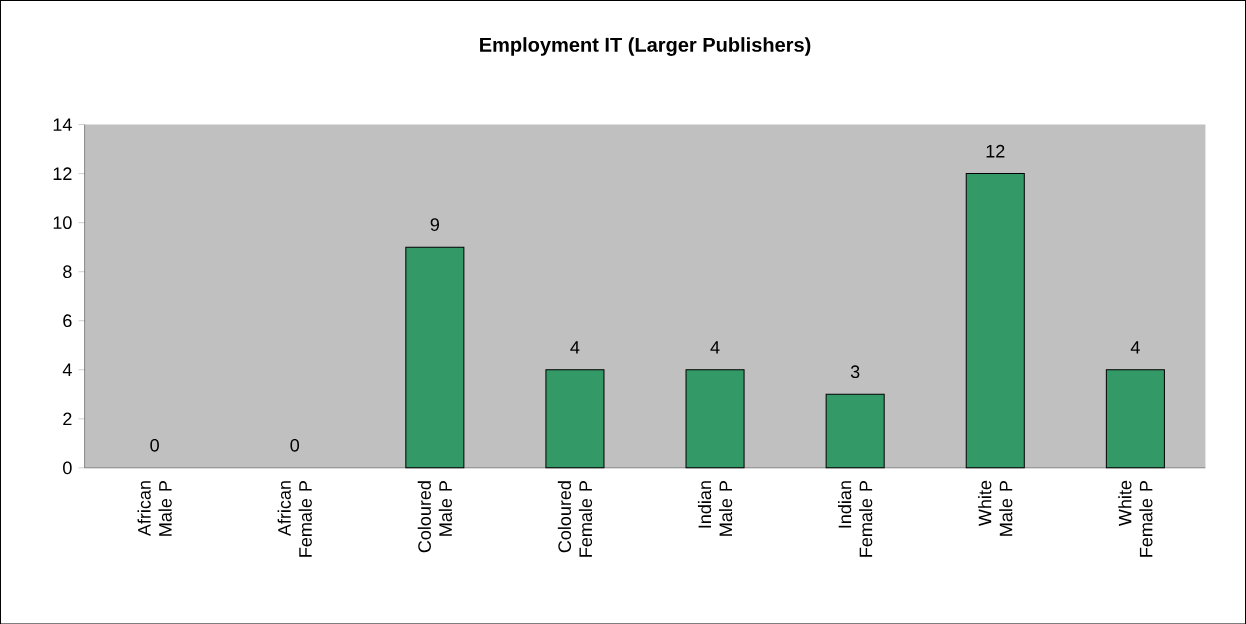  I want to click on data-label: 9, so click(434, 224).